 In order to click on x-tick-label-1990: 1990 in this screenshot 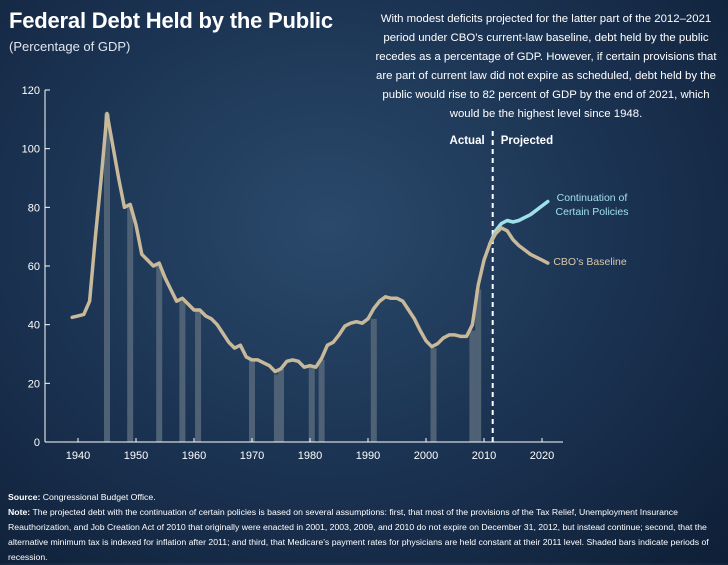, I will do `click(368, 456)`.